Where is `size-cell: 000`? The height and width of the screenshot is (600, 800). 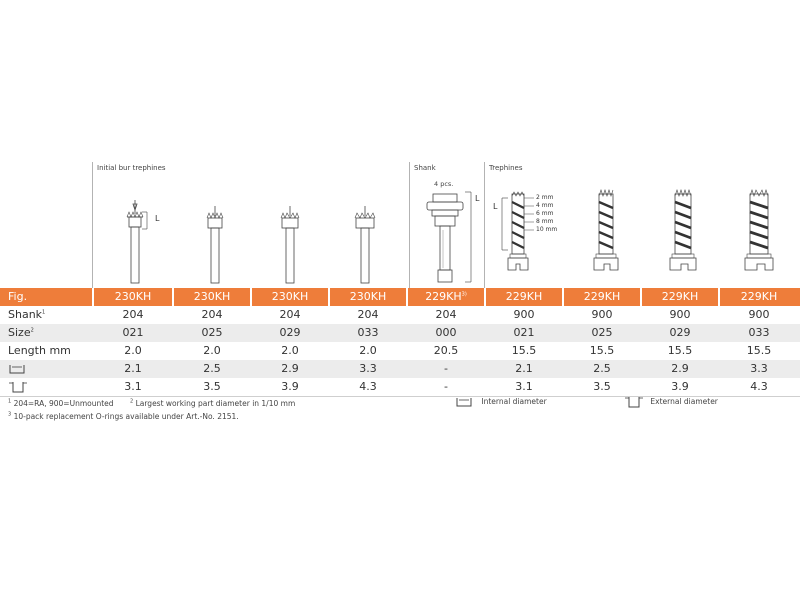 size-cell: 000 is located at coordinates (446, 332).